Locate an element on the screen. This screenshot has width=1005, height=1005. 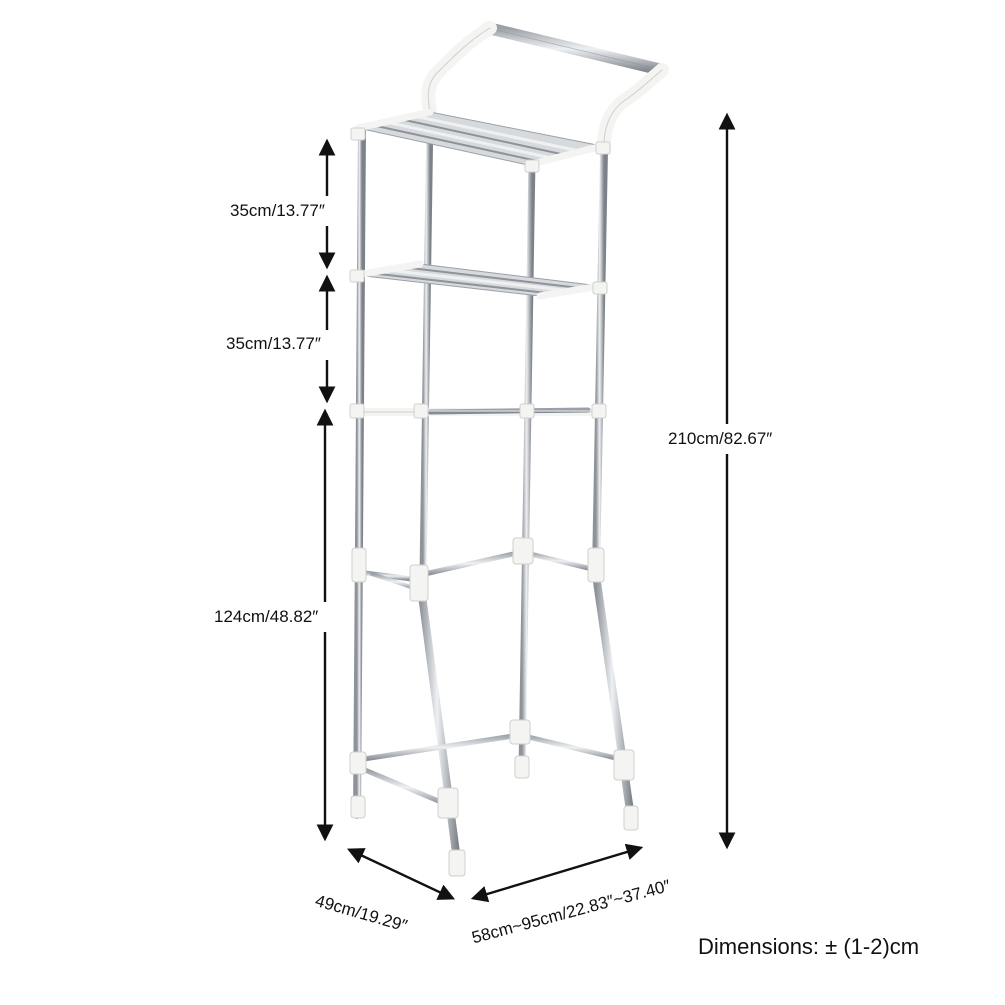
leg-slant-front-right is located at coordinates (614, 700).